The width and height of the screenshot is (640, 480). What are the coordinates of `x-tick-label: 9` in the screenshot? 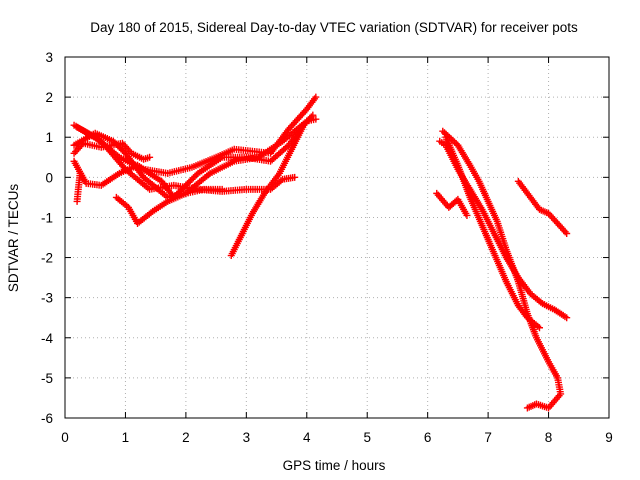 It's located at (609, 437).